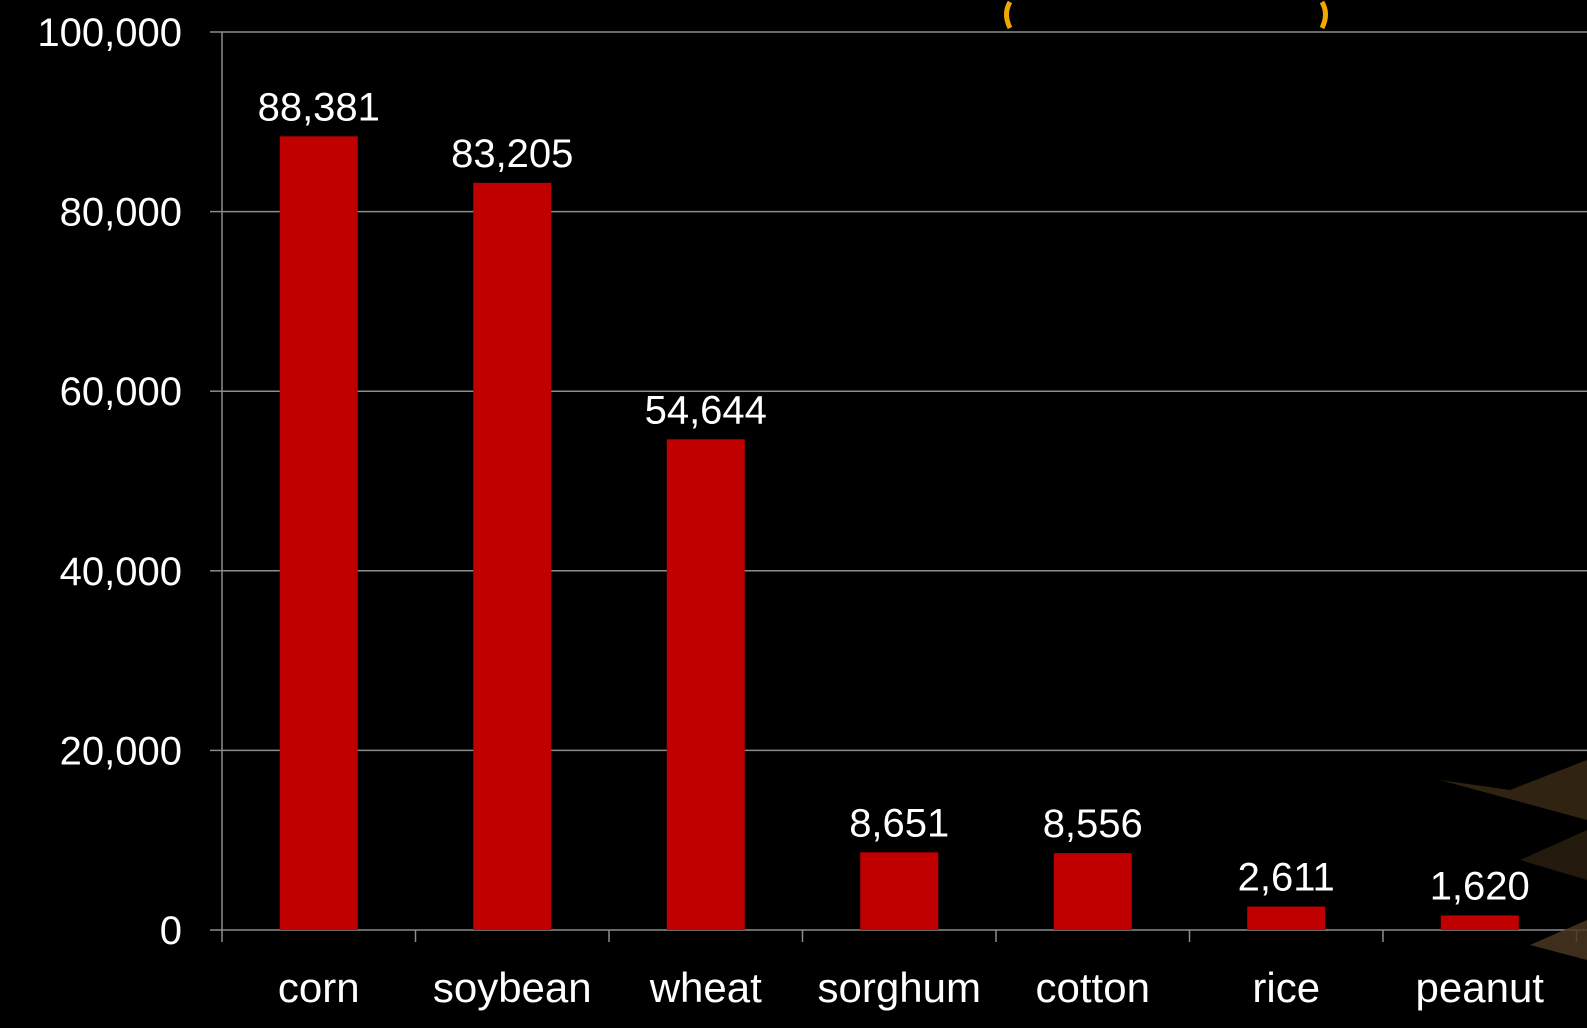 This screenshot has height=1028, width=1587. I want to click on bar-peanut, so click(1479, 922).